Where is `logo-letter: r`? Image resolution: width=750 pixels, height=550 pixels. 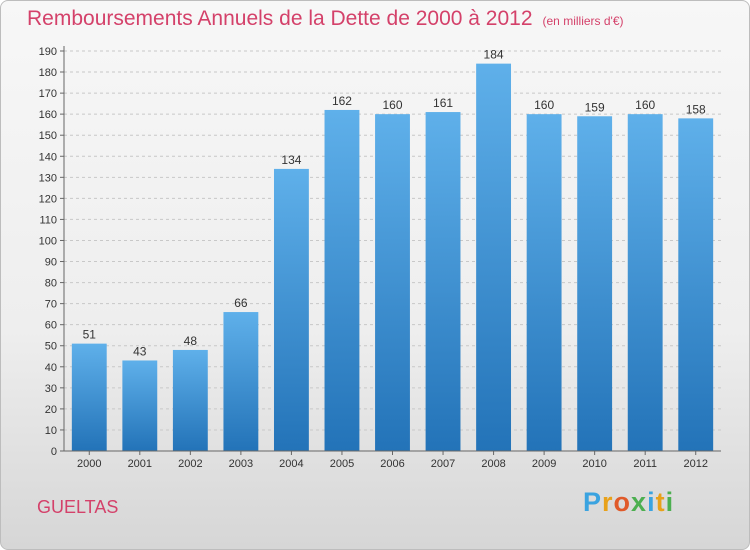
logo-letter: r is located at coordinates (608, 502).